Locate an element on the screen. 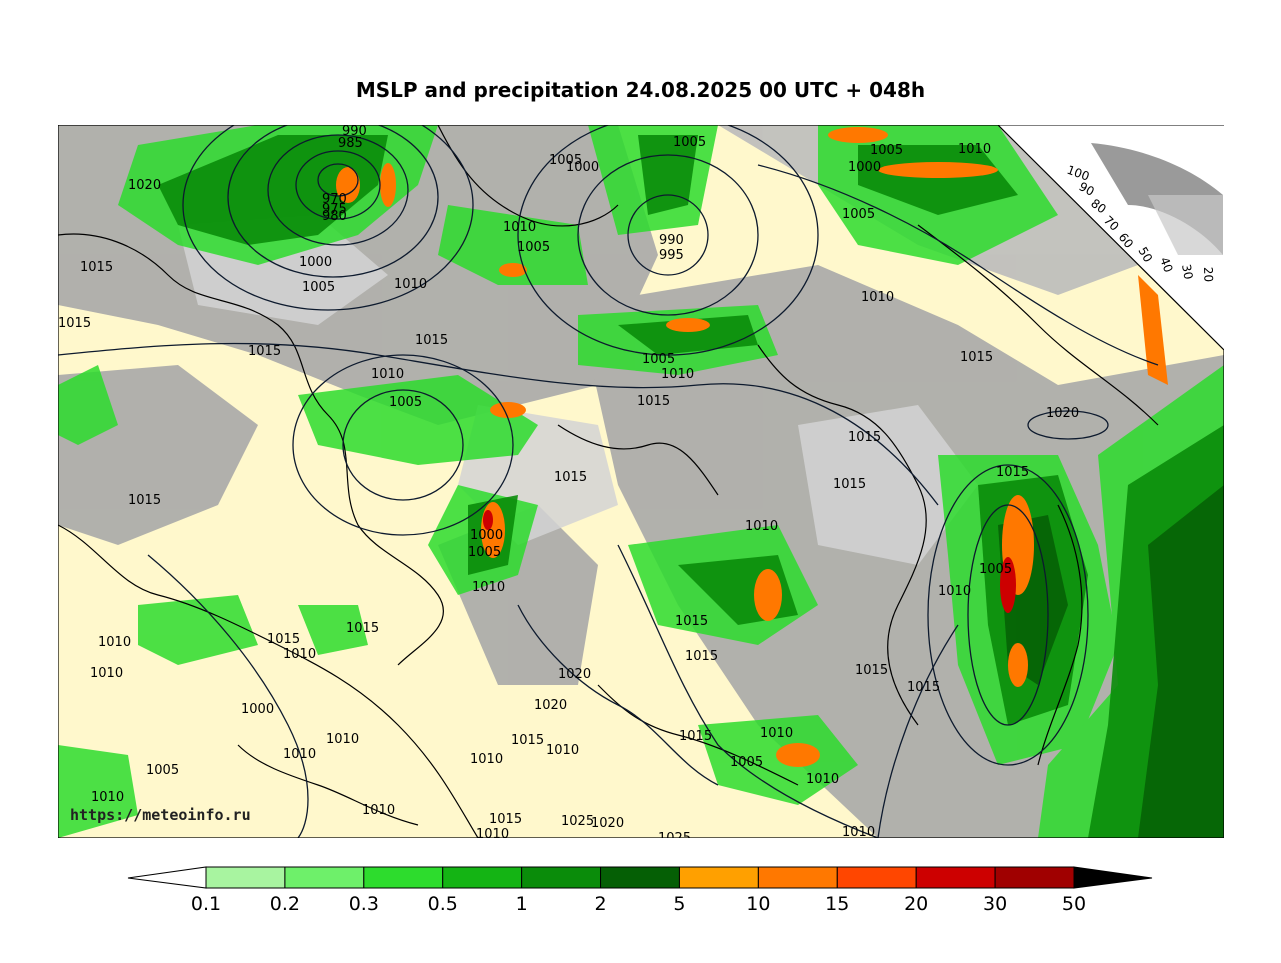  isobar-label: 990 is located at coordinates (354, 132).